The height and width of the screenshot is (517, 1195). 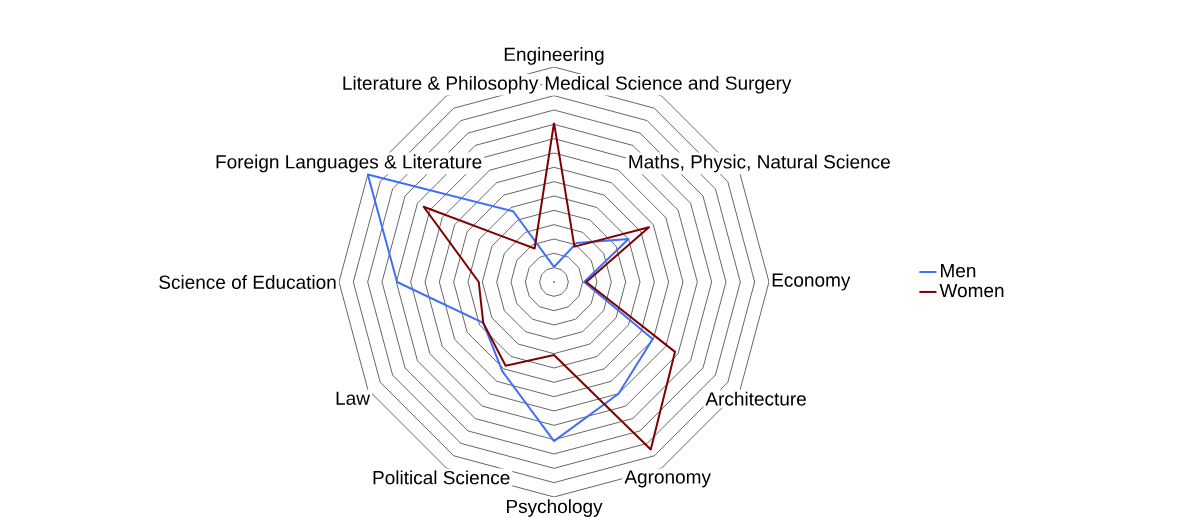 I want to click on spoke-label: Political Science, so click(x=441, y=477).